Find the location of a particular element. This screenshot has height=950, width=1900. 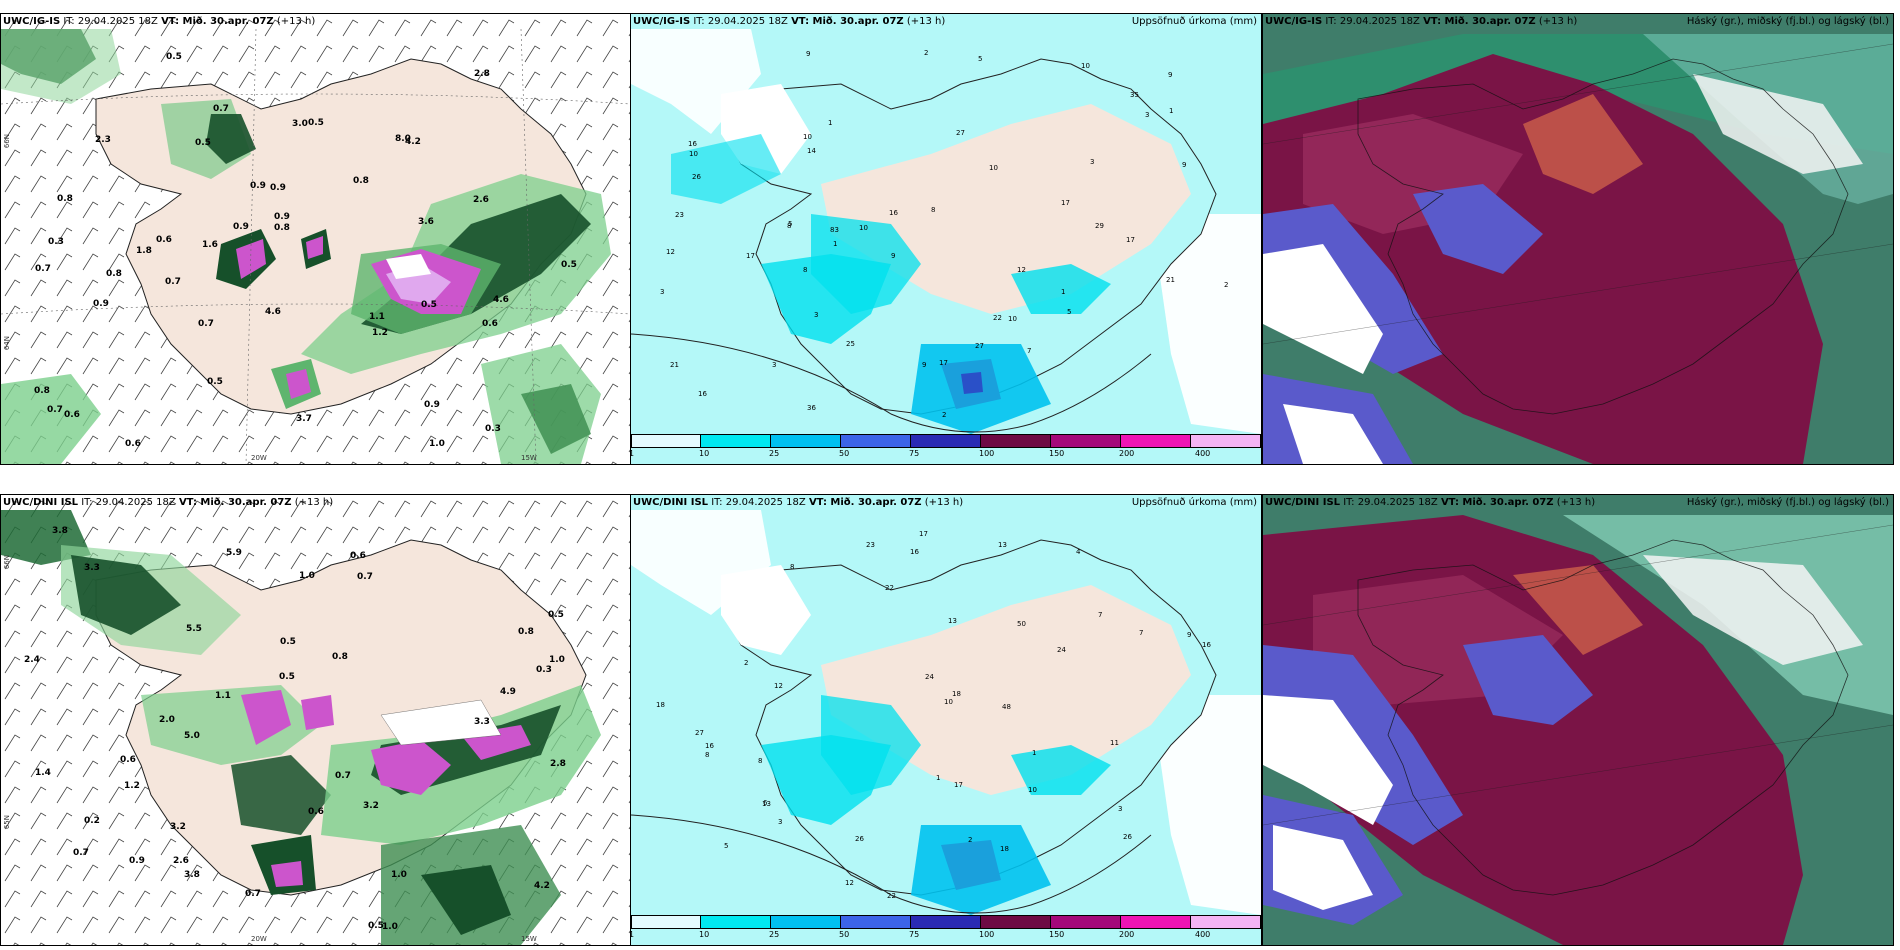

map-value-label: 36 is located at coordinates (811, 408).